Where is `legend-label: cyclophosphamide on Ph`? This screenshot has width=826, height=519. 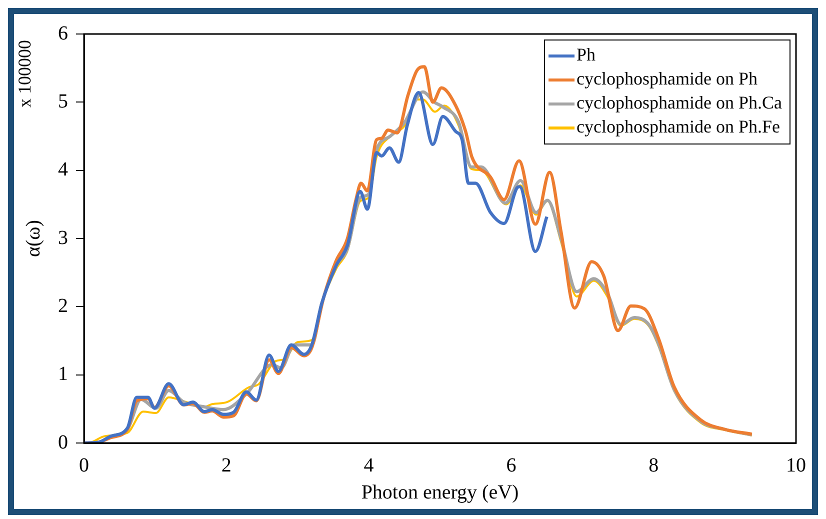
legend-label: cyclophosphamide on Ph is located at coordinates (667, 78).